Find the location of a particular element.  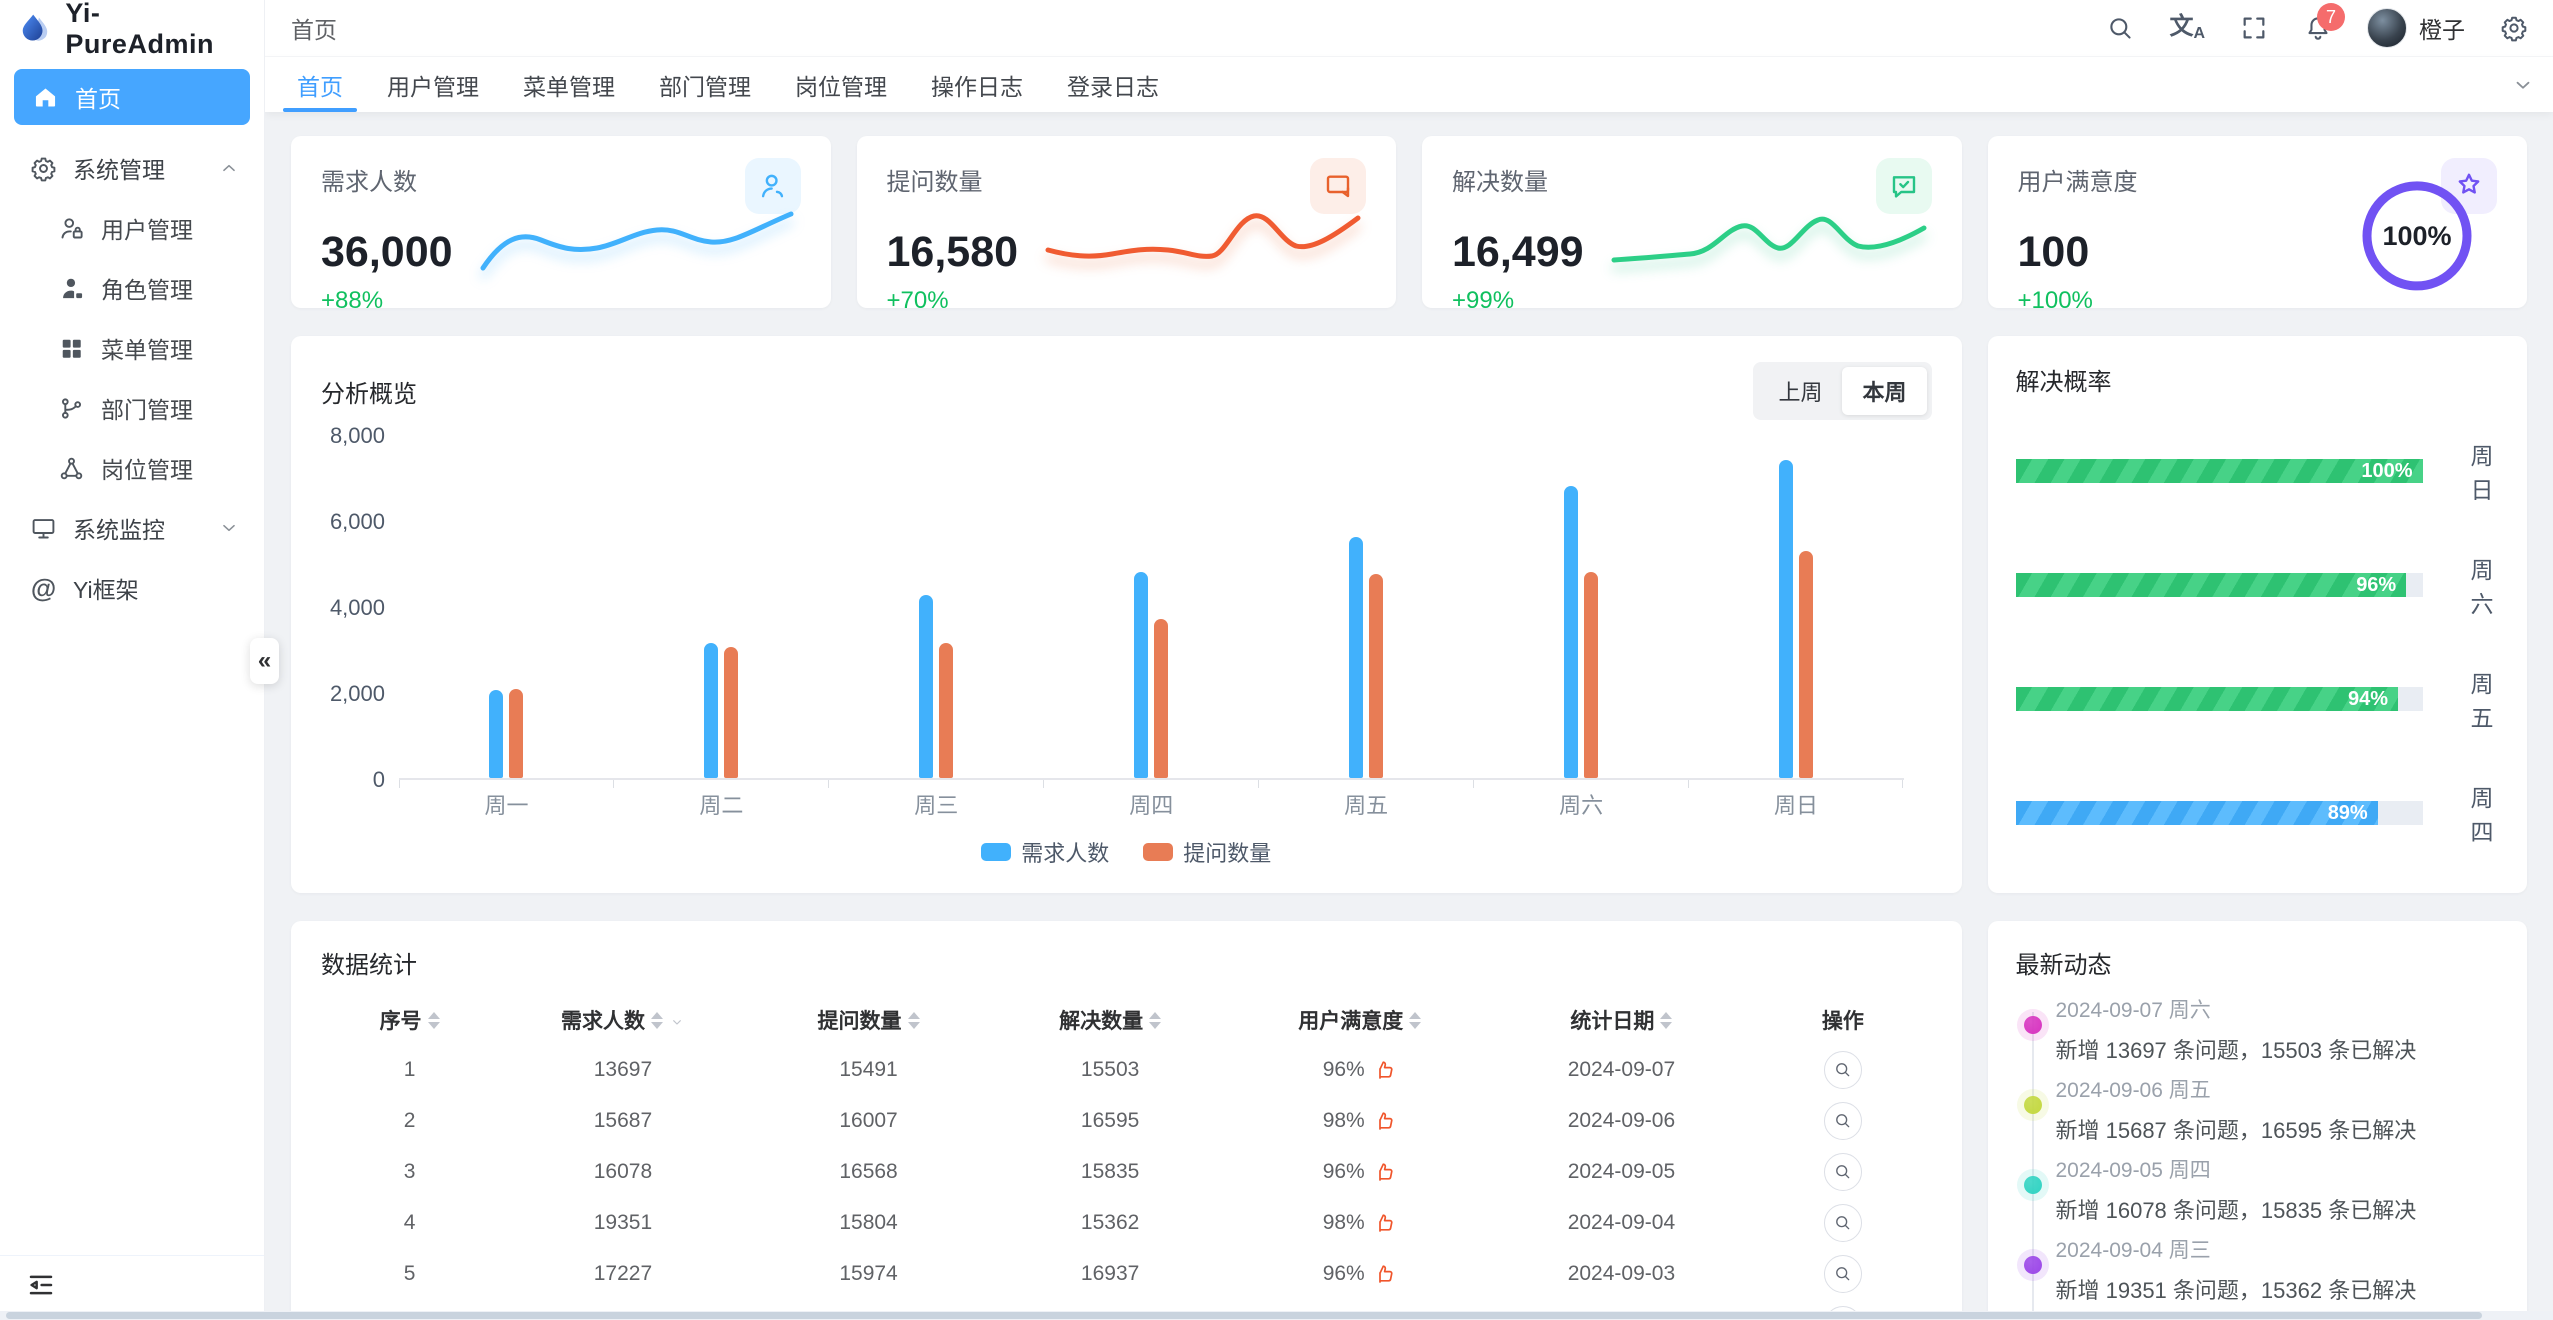

table-cell: 16568 is located at coordinates (868, 1171).